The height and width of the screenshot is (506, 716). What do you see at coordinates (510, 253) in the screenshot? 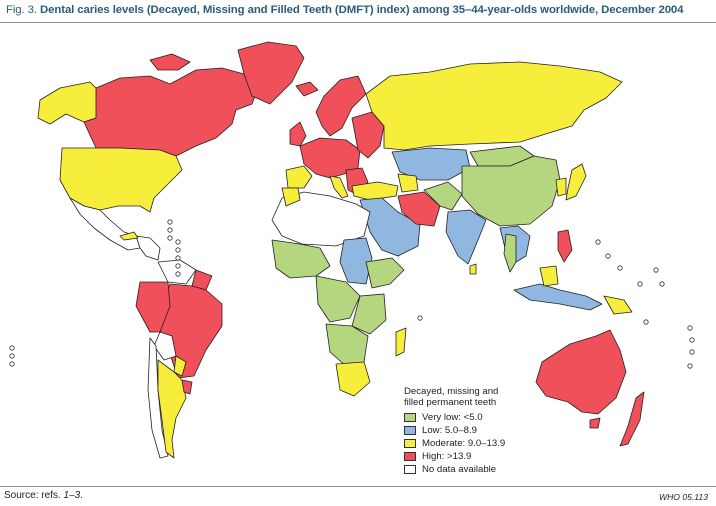
I see `region-thailand` at bounding box center [510, 253].